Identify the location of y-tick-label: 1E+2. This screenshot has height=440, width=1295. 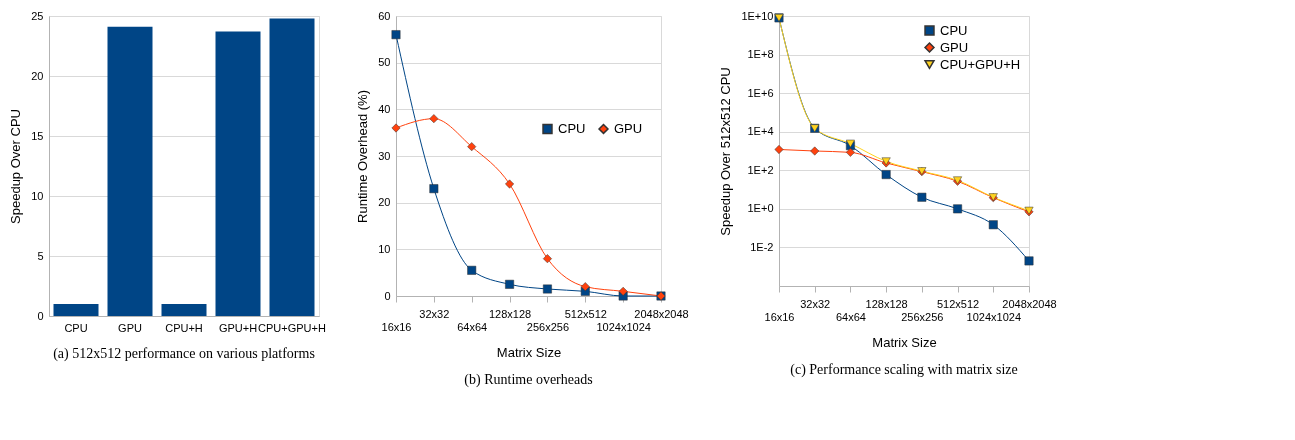
(760, 169).